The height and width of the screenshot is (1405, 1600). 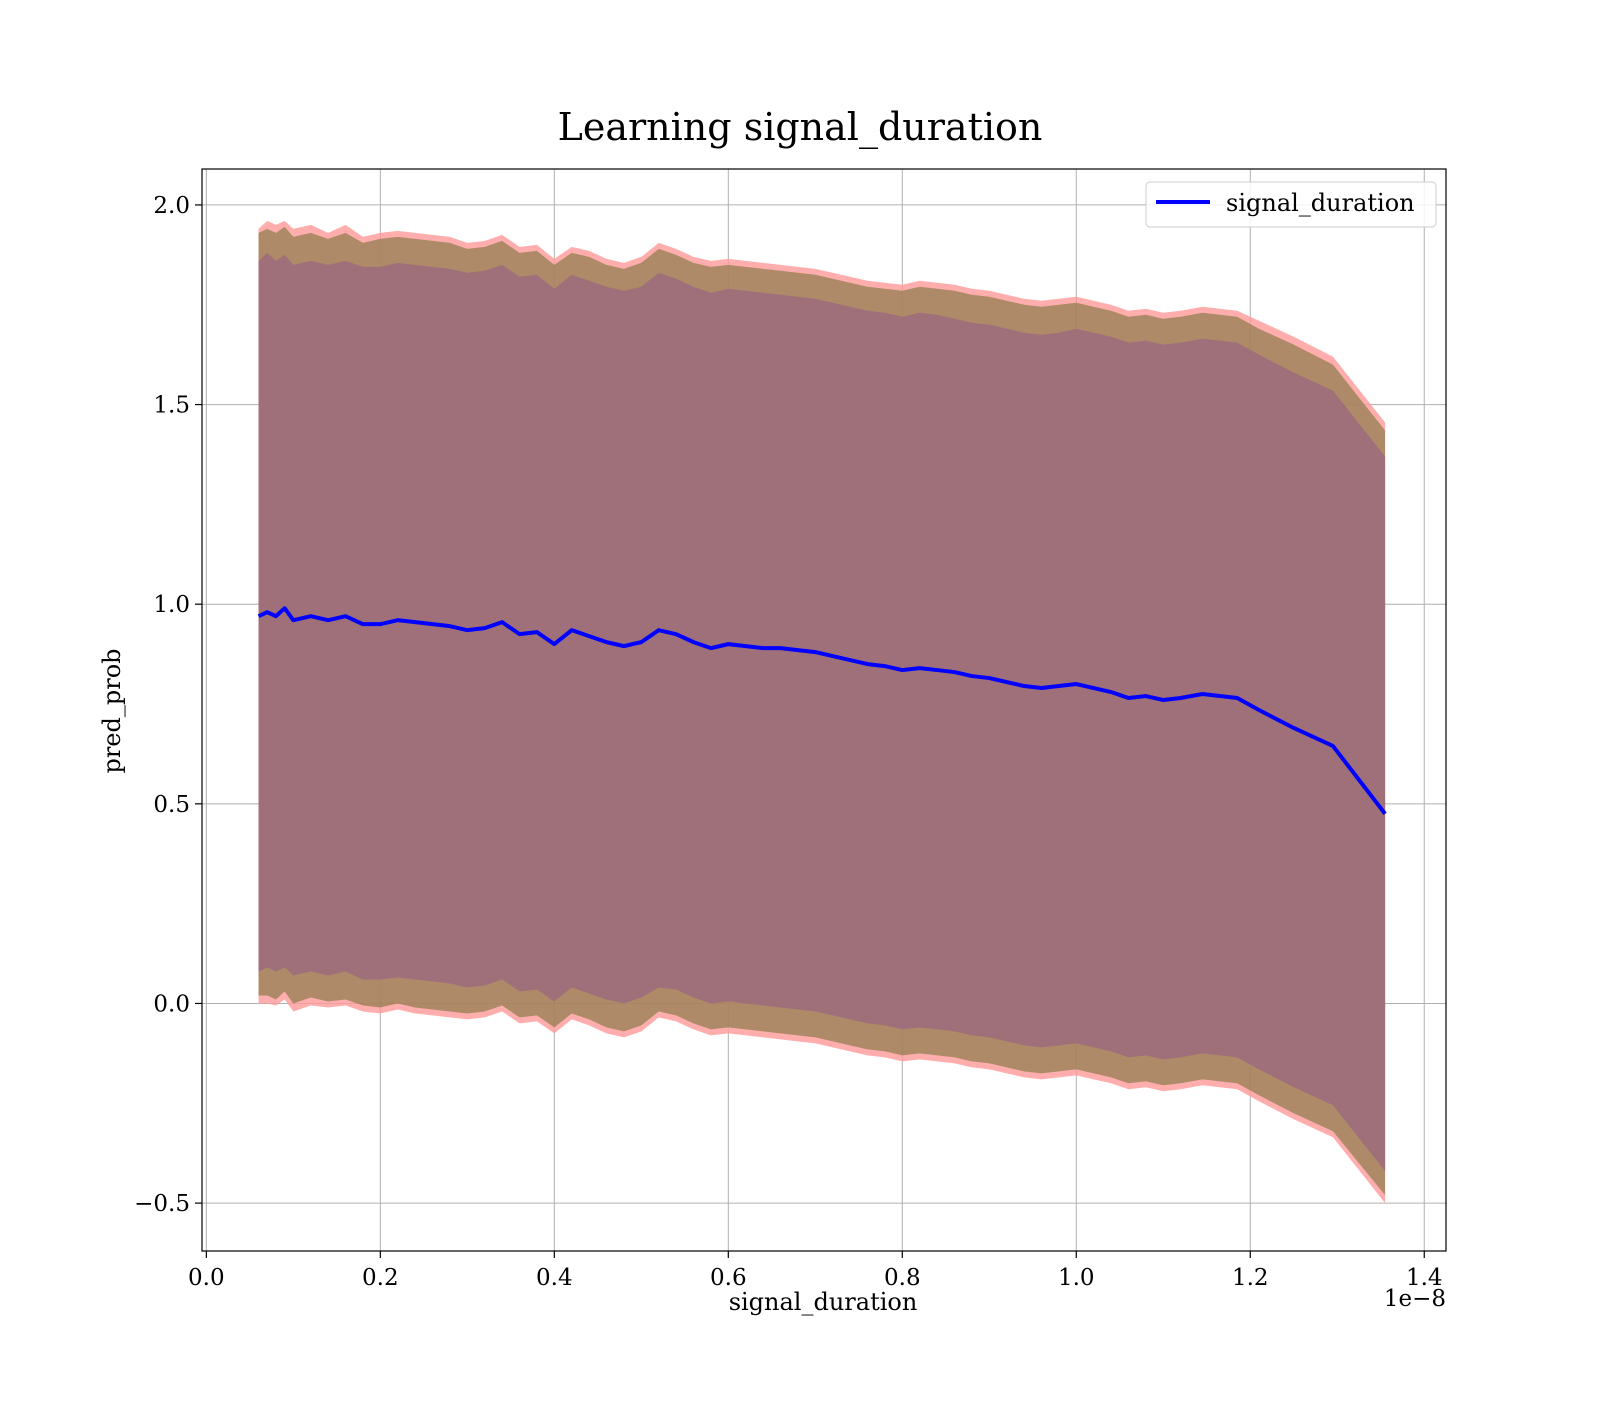 I want to click on x-tick-label-5: 1.0, so click(x=1076, y=1278).